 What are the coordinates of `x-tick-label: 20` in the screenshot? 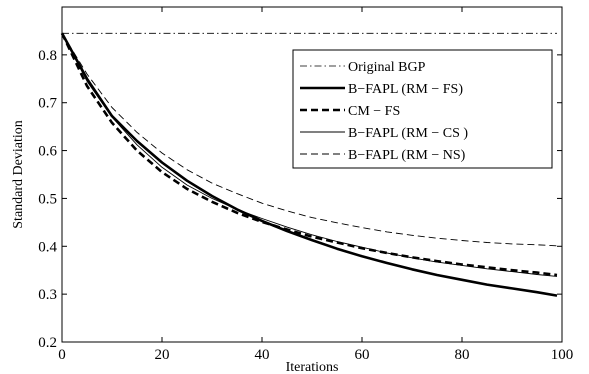 It's located at (162, 355).